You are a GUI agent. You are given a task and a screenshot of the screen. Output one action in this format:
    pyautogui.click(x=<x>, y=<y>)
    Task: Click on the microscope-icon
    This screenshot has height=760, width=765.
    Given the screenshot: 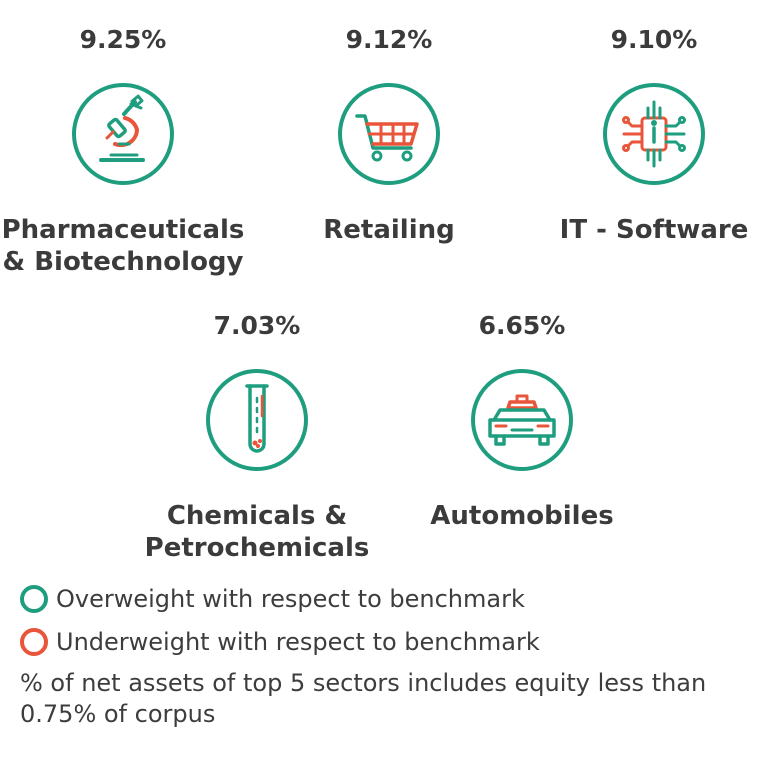 What is the action you would take?
    pyautogui.click(x=123, y=134)
    